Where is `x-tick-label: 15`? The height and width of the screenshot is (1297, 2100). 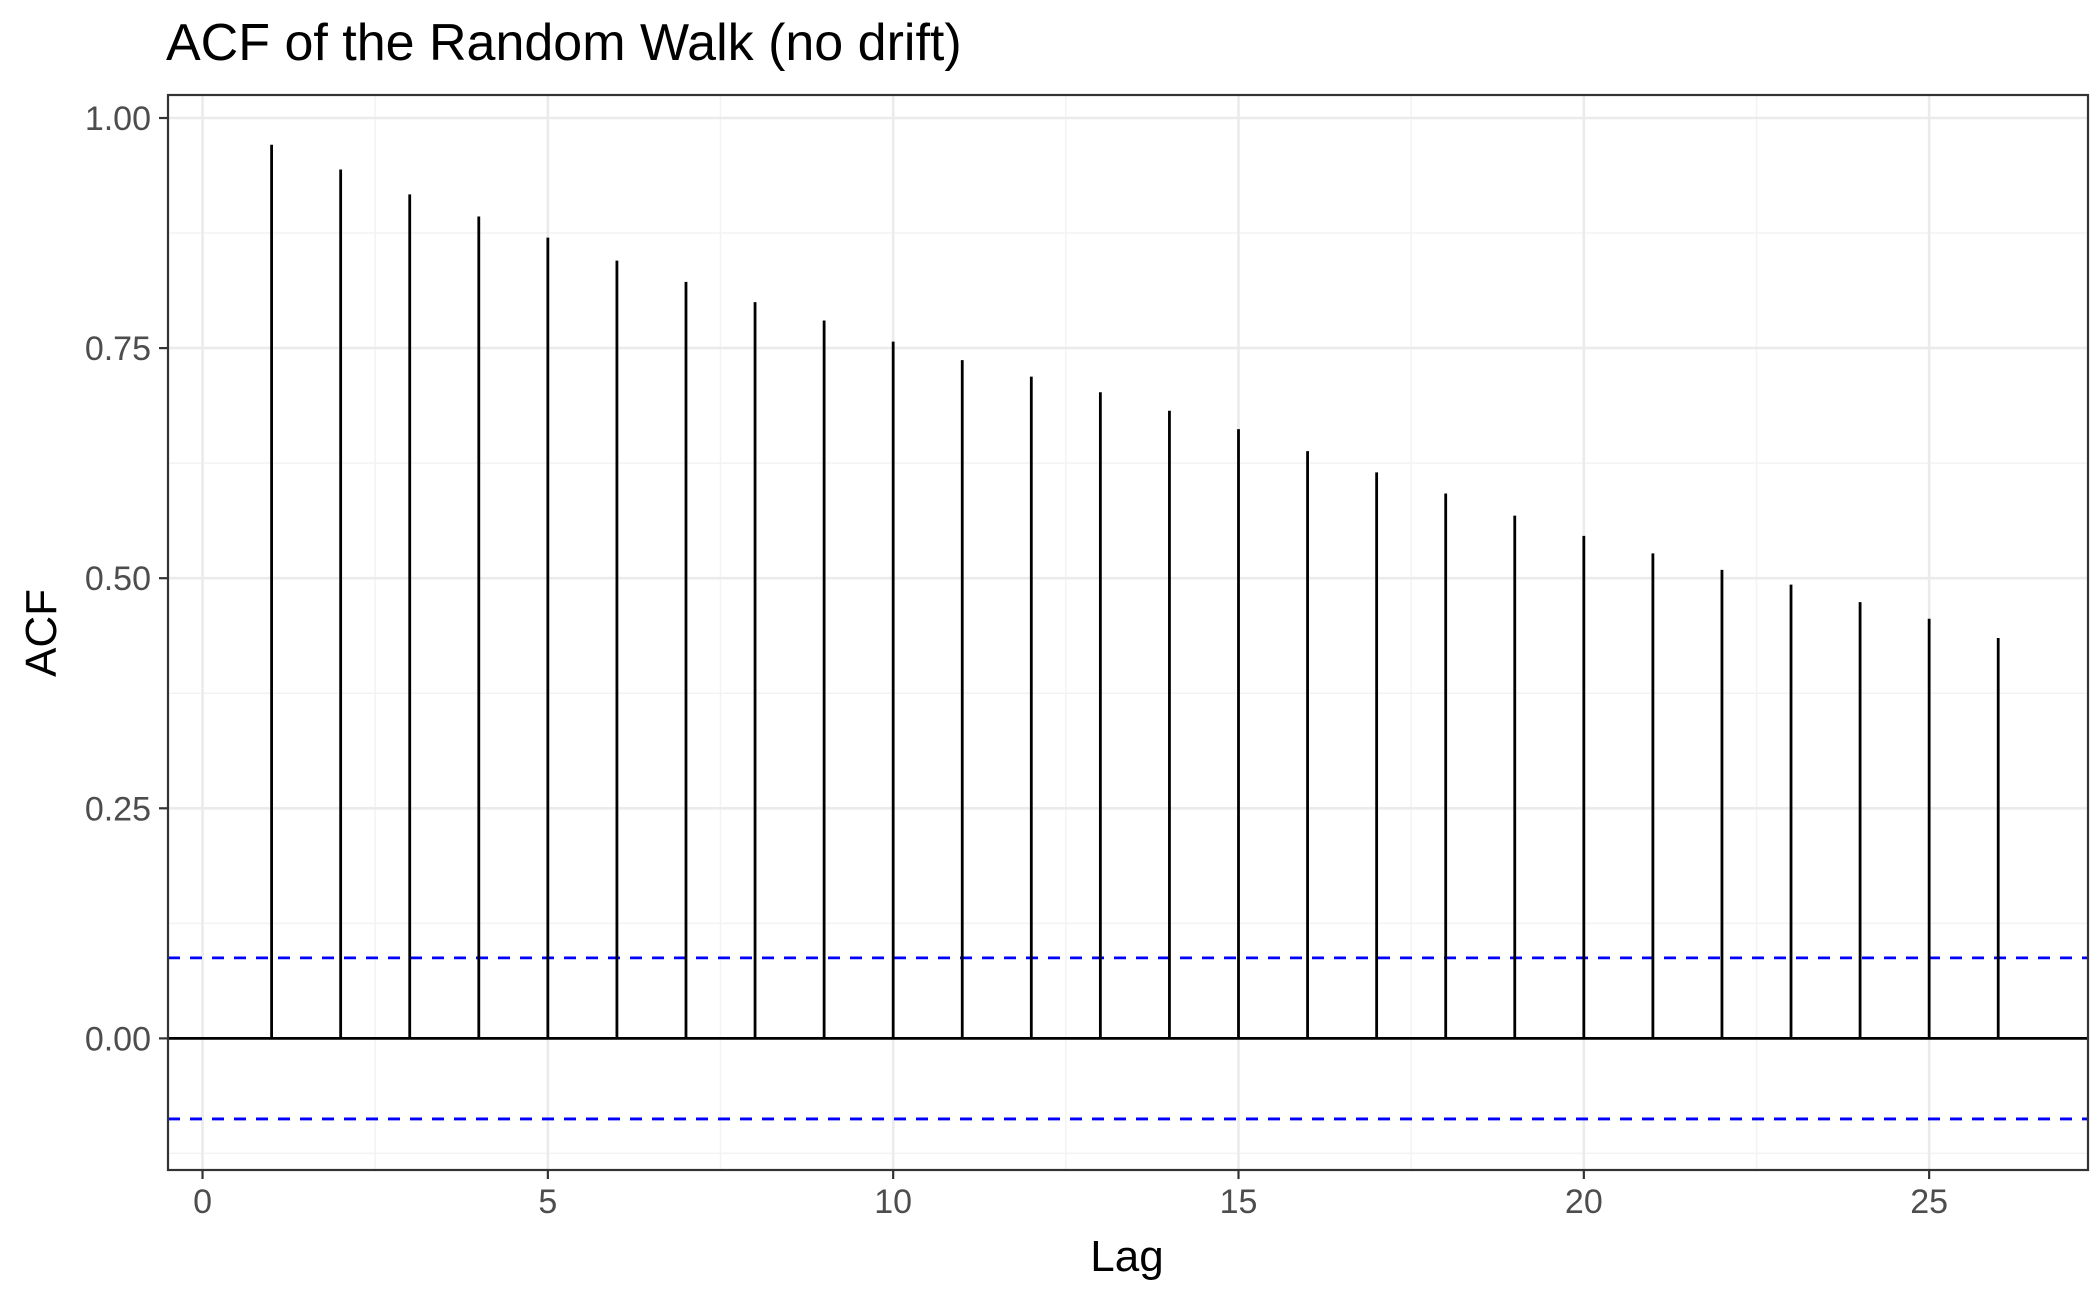 x-tick-label: 15 is located at coordinates (1239, 1202).